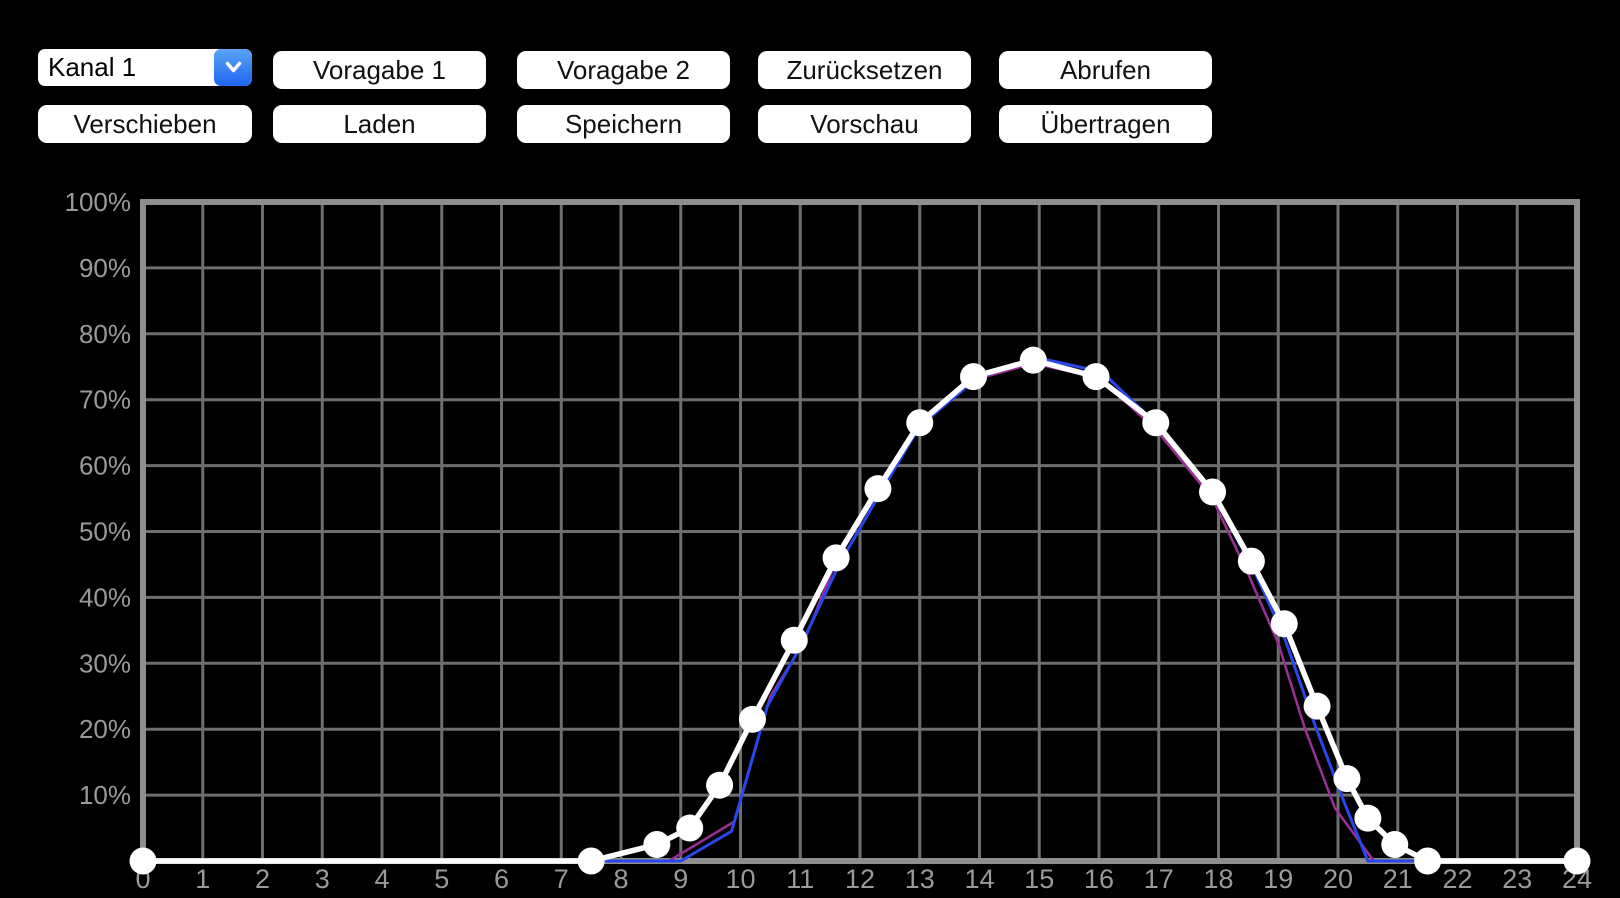 The width and height of the screenshot is (1620, 898). I want to click on channel-select: Kanal 1, so click(145, 67).